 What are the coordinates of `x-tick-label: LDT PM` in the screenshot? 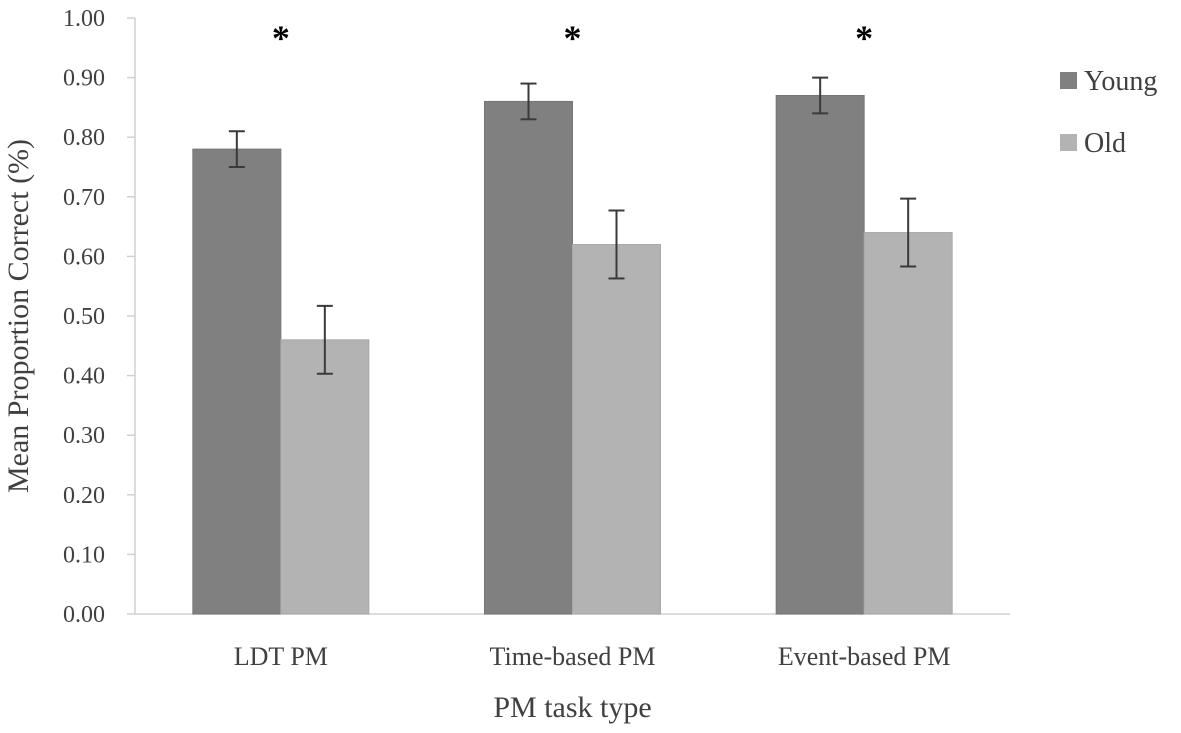 It's located at (281, 656).